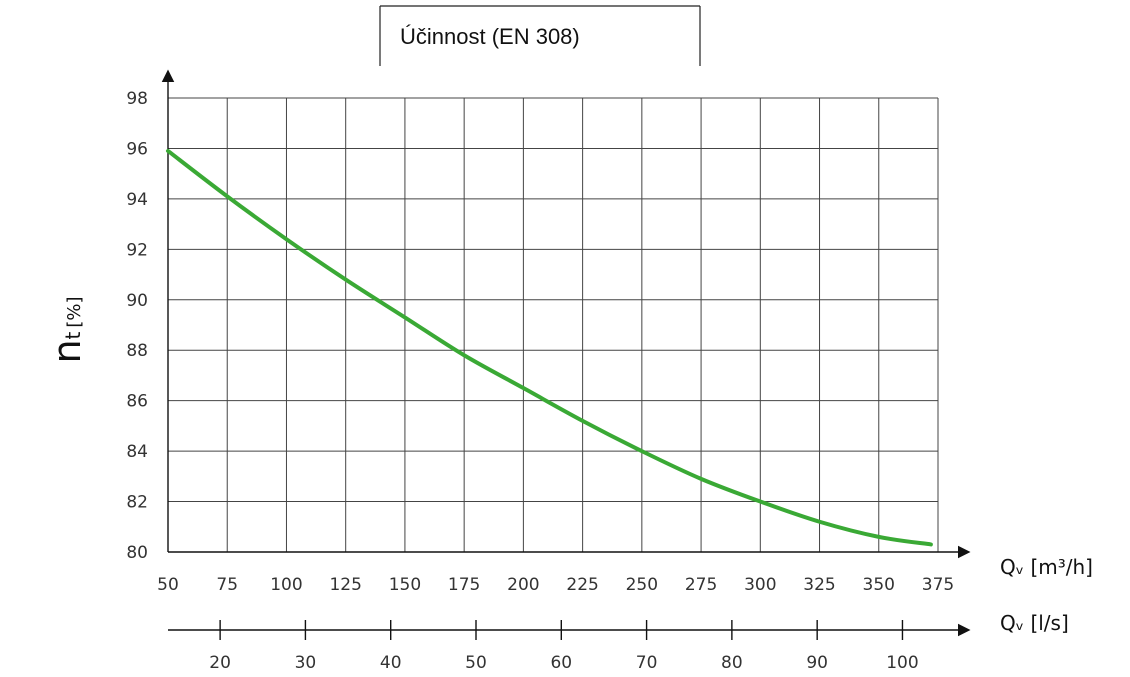 The height and width of the screenshot is (677, 1130). Describe the element at coordinates (647, 663) in the screenshot. I see `secondary-x-tick-label: 70` at that location.